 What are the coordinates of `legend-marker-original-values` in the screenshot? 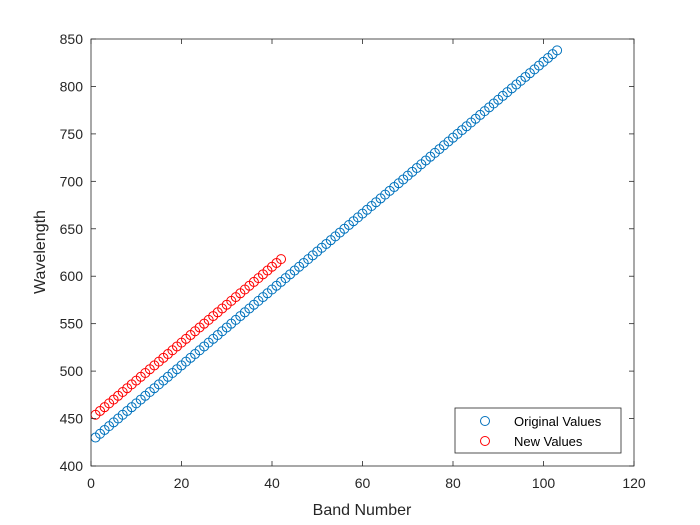 It's located at (485, 421).